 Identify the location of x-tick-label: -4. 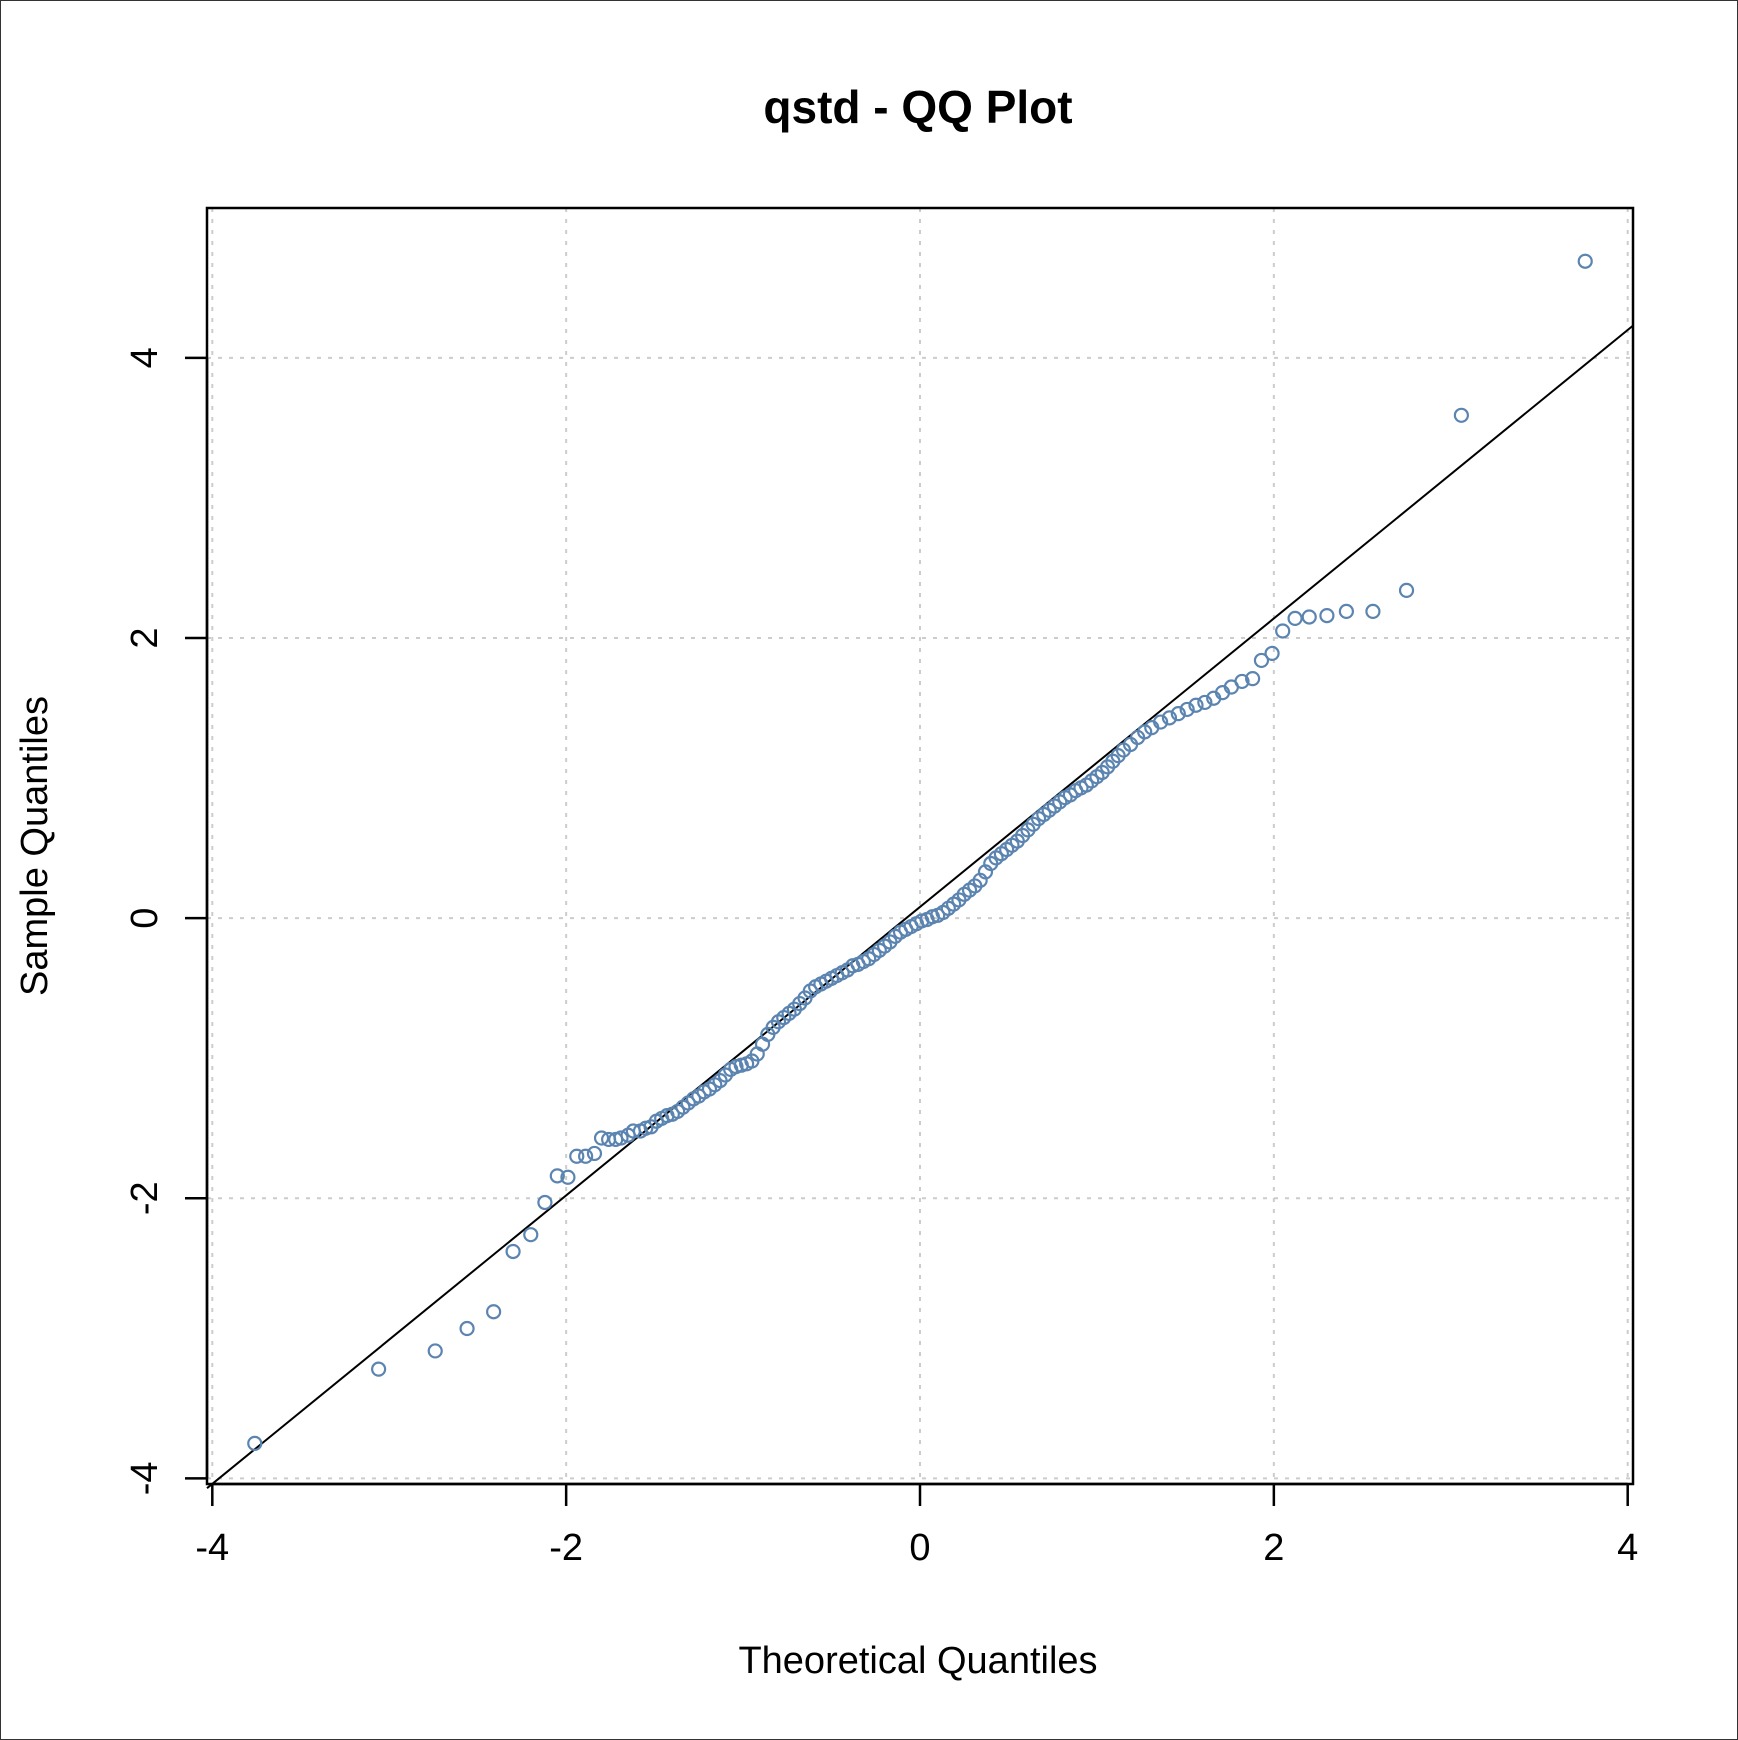
(212, 1548).